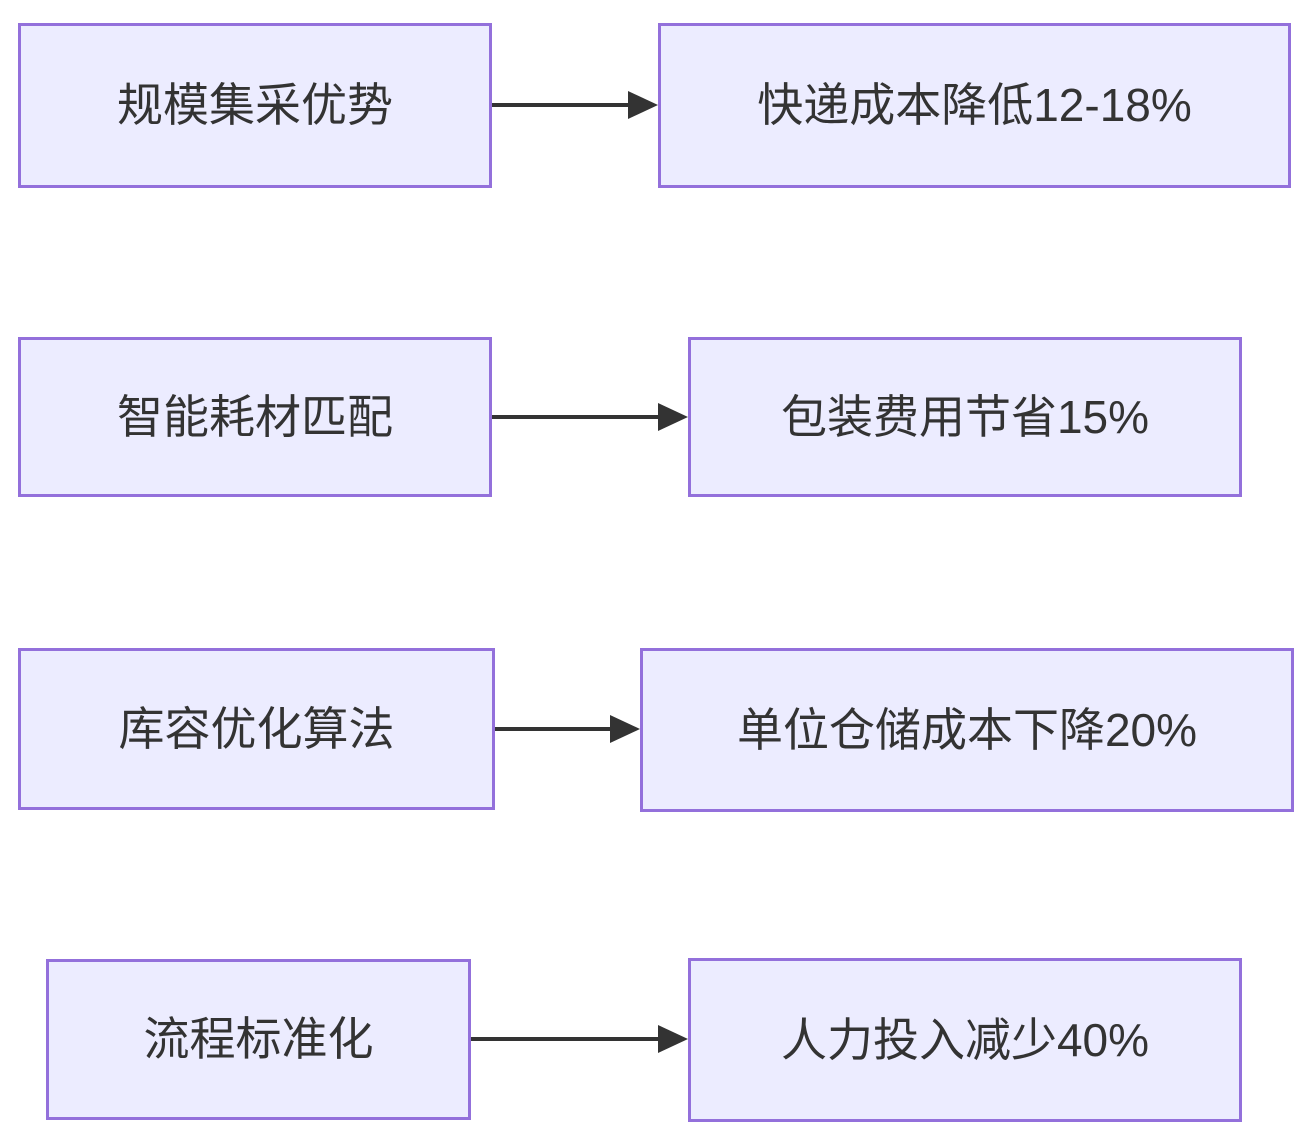 The width and height of the screenshot is (1309, 1146). I want to click on node-label: 人力投入减少40%, so click(965, 1039).